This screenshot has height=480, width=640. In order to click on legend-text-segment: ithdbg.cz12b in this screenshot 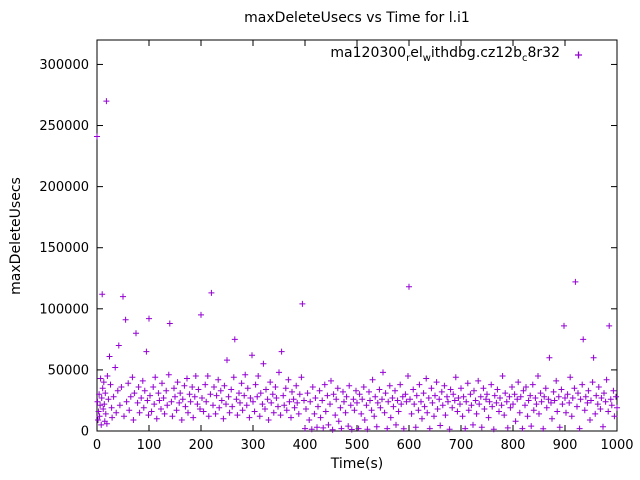, I will do `click(476, 53)`.